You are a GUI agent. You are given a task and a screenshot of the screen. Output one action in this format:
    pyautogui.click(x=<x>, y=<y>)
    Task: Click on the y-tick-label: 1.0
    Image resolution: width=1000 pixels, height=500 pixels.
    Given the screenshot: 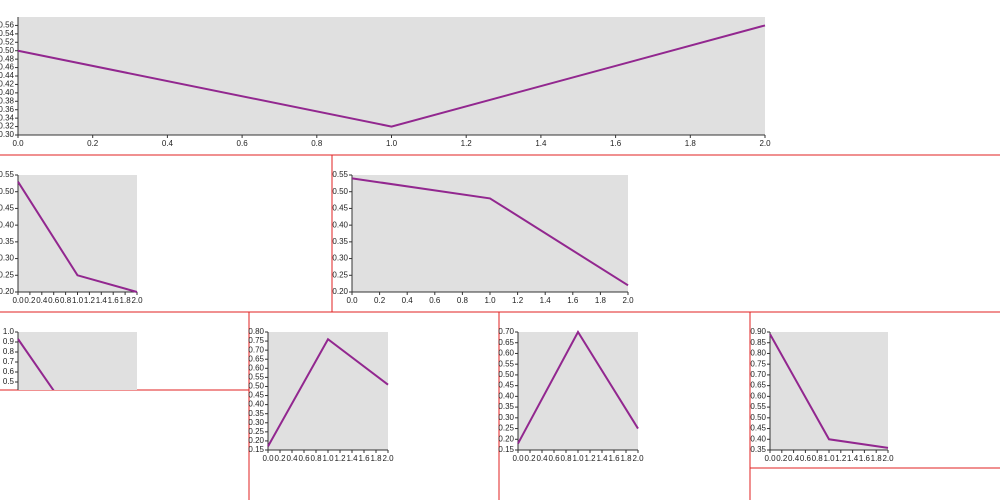 What is the action you would take?
    pyautogui.click(x=9, y=331)
    